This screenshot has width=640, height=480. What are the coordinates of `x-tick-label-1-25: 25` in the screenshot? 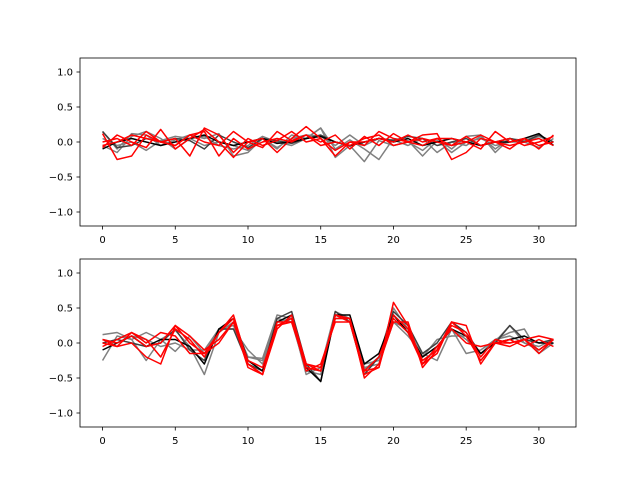 It's located at (466, 240).